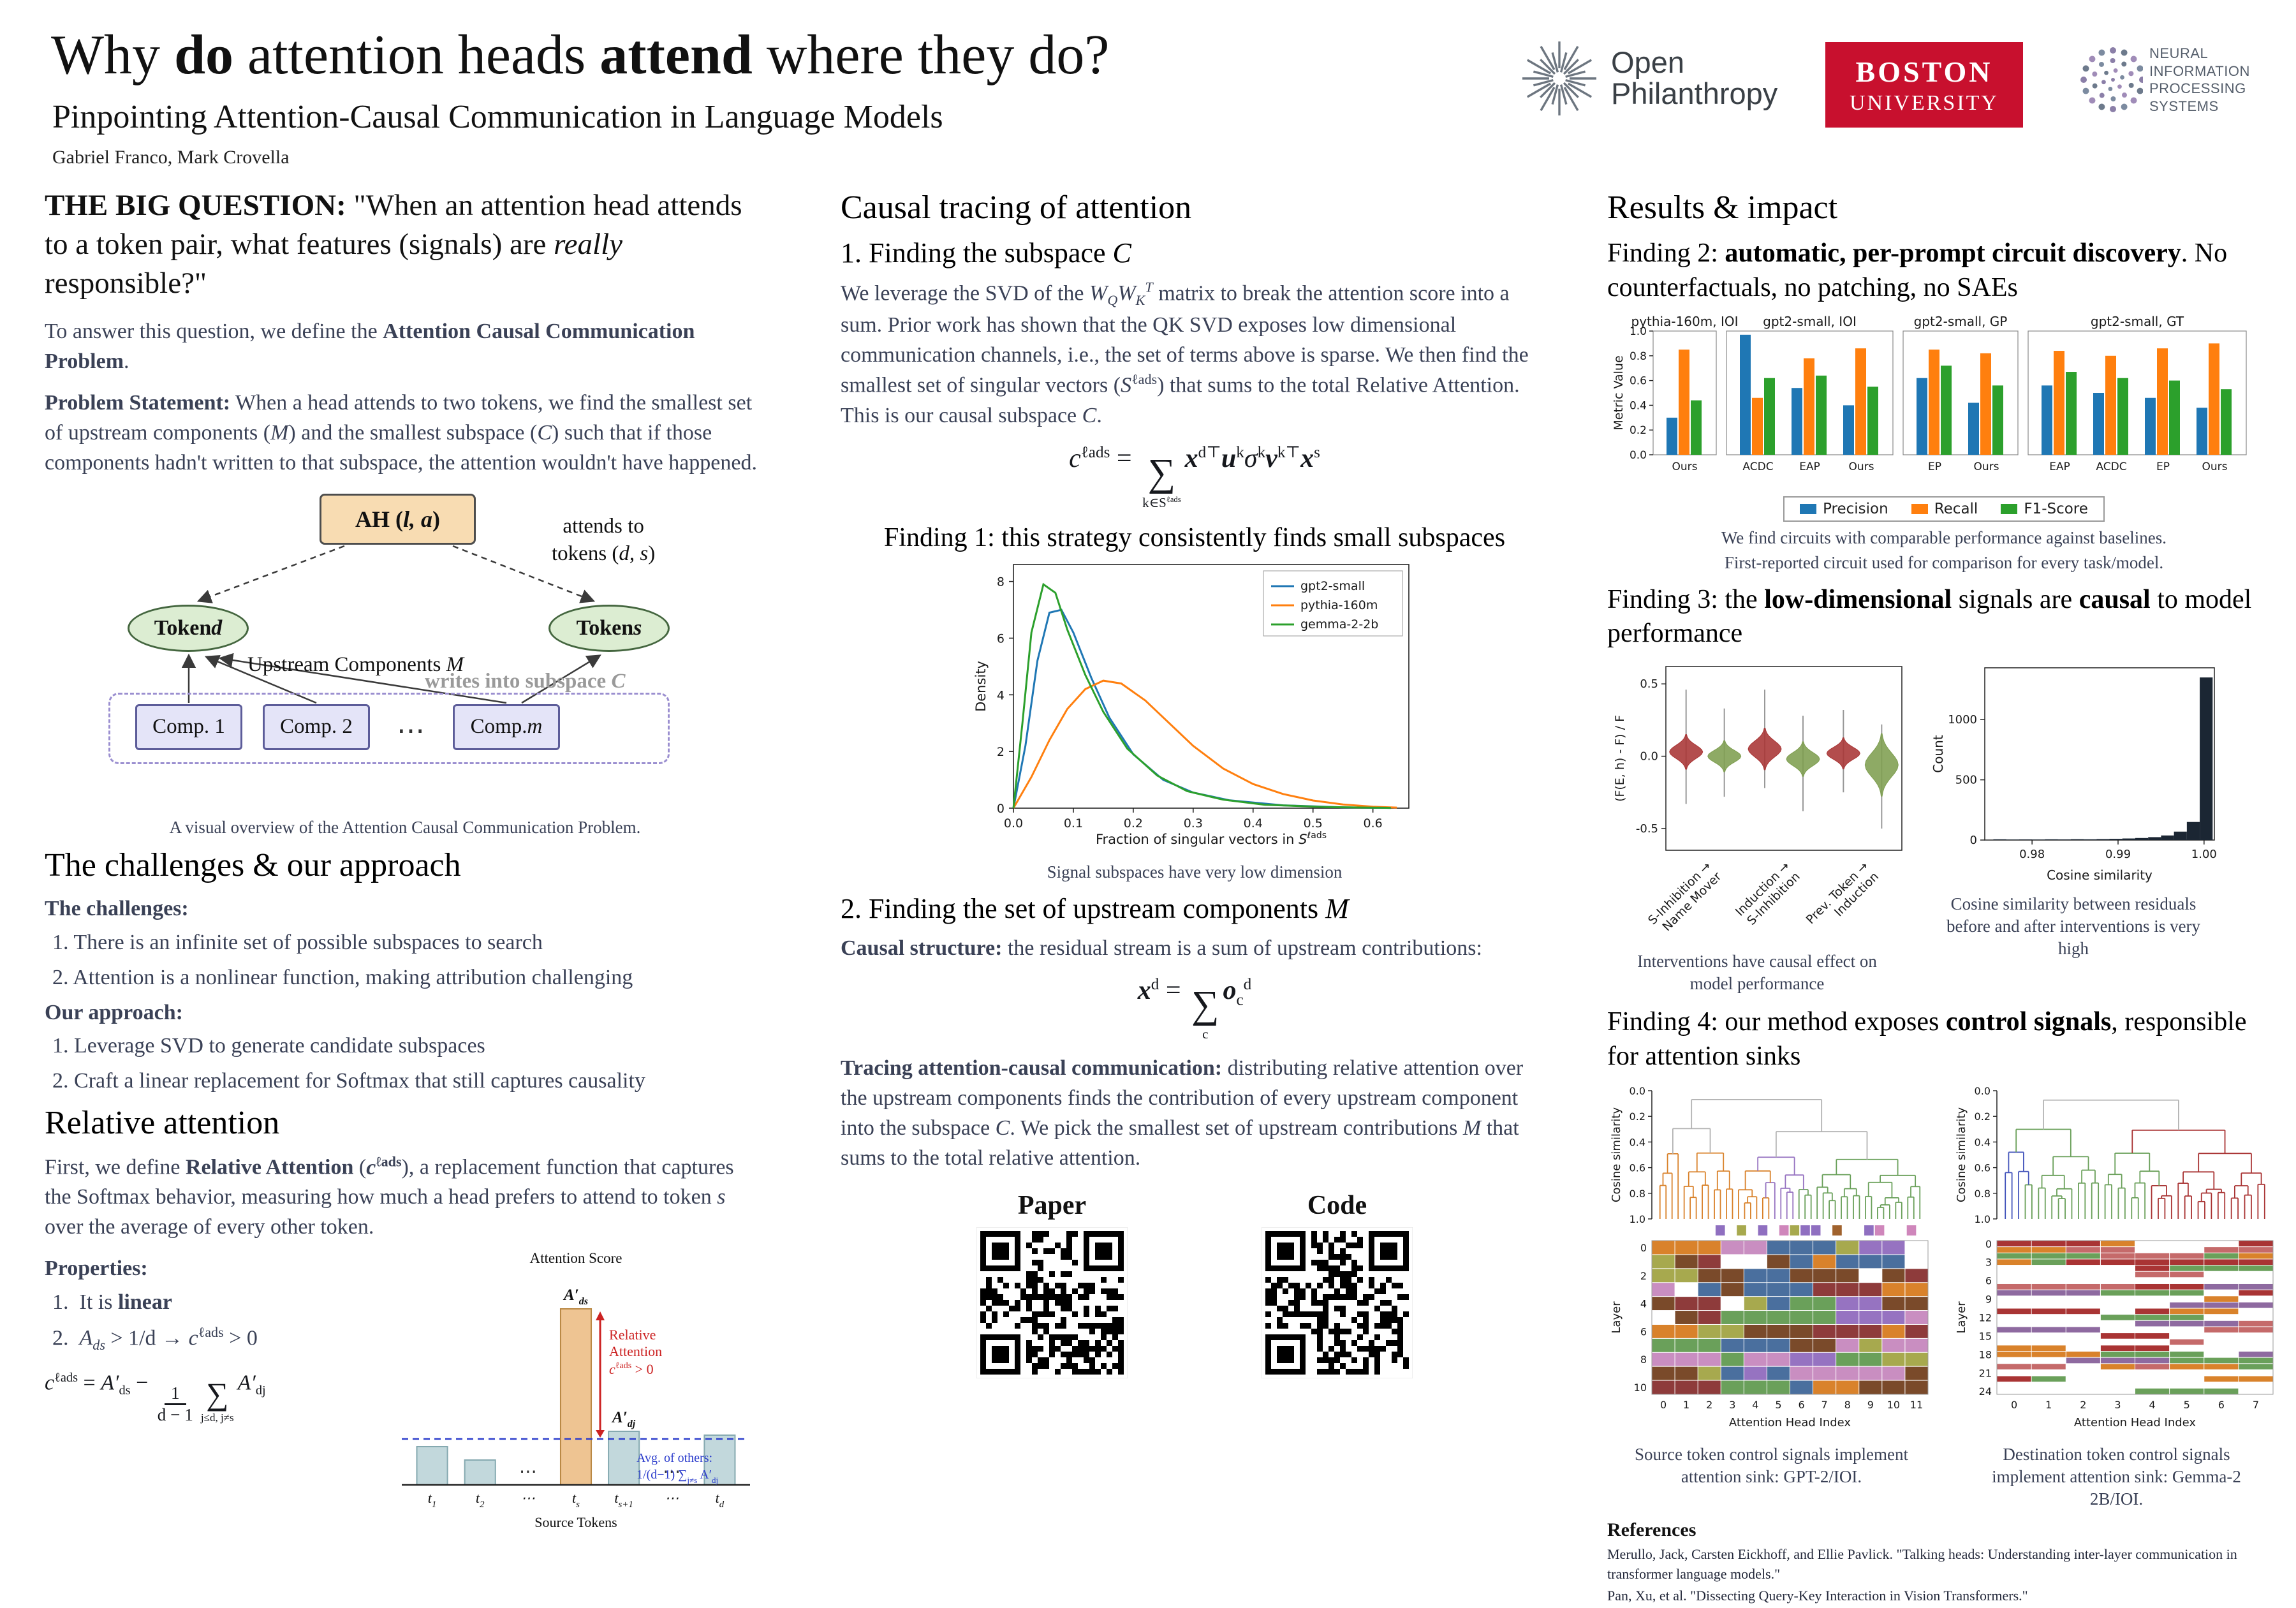 The image size is (2296, 1608). I want to click on svg-text: A′ds, so click(575, 1297).